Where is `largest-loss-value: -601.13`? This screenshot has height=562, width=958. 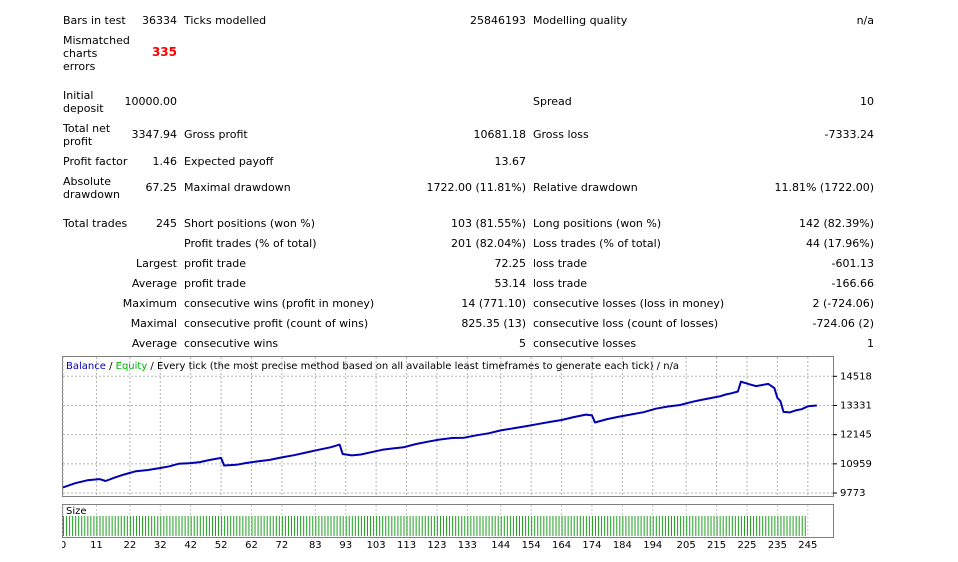
largest-loss-value: -601.13 is located at coordinates (852, 263).